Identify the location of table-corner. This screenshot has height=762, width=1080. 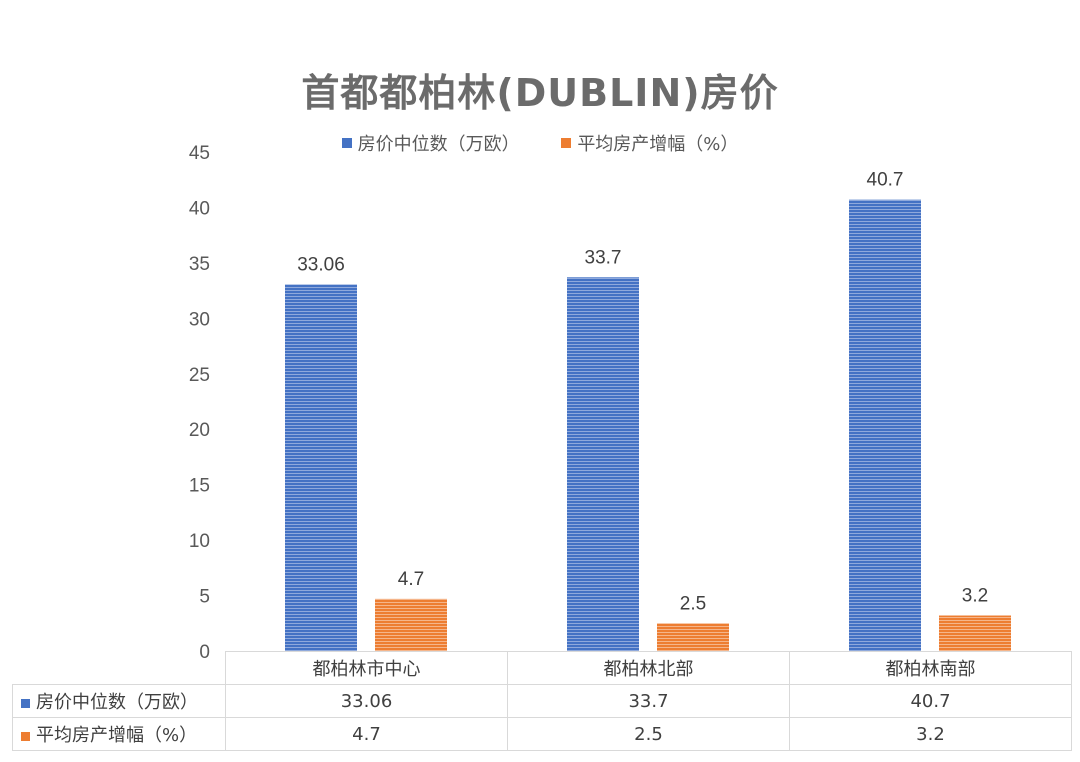
(119, 668).